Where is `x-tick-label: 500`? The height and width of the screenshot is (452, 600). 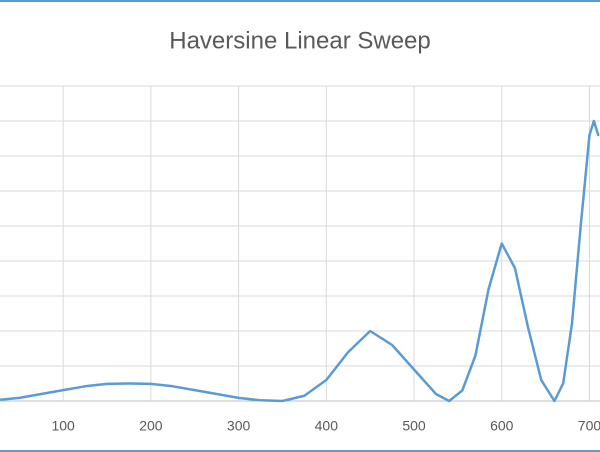 x-tick-label: 500 is located at coordinates (414, 426).